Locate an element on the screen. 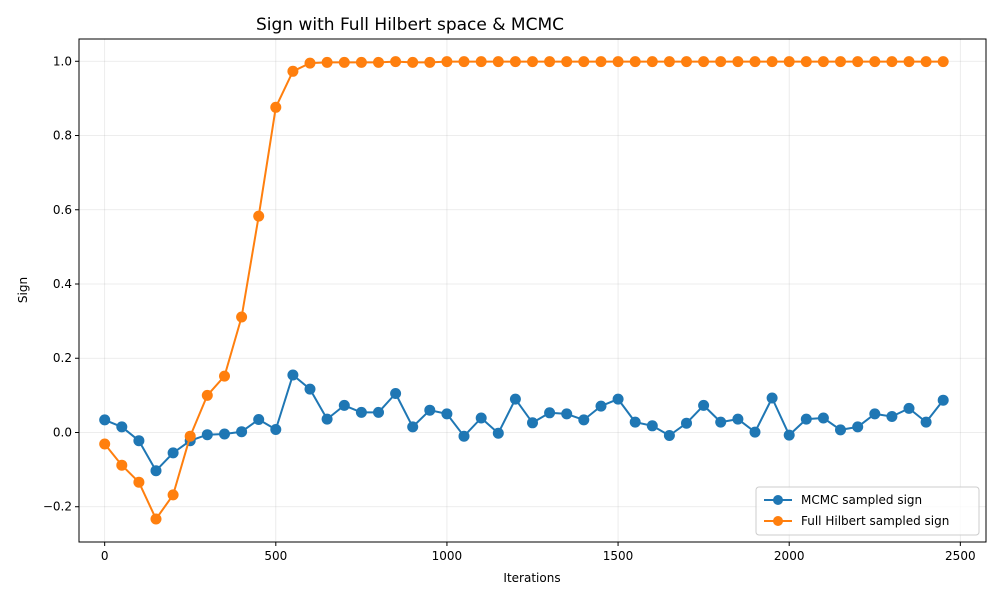  x-tick-label: 2000 is located at coordinates (789, 556).